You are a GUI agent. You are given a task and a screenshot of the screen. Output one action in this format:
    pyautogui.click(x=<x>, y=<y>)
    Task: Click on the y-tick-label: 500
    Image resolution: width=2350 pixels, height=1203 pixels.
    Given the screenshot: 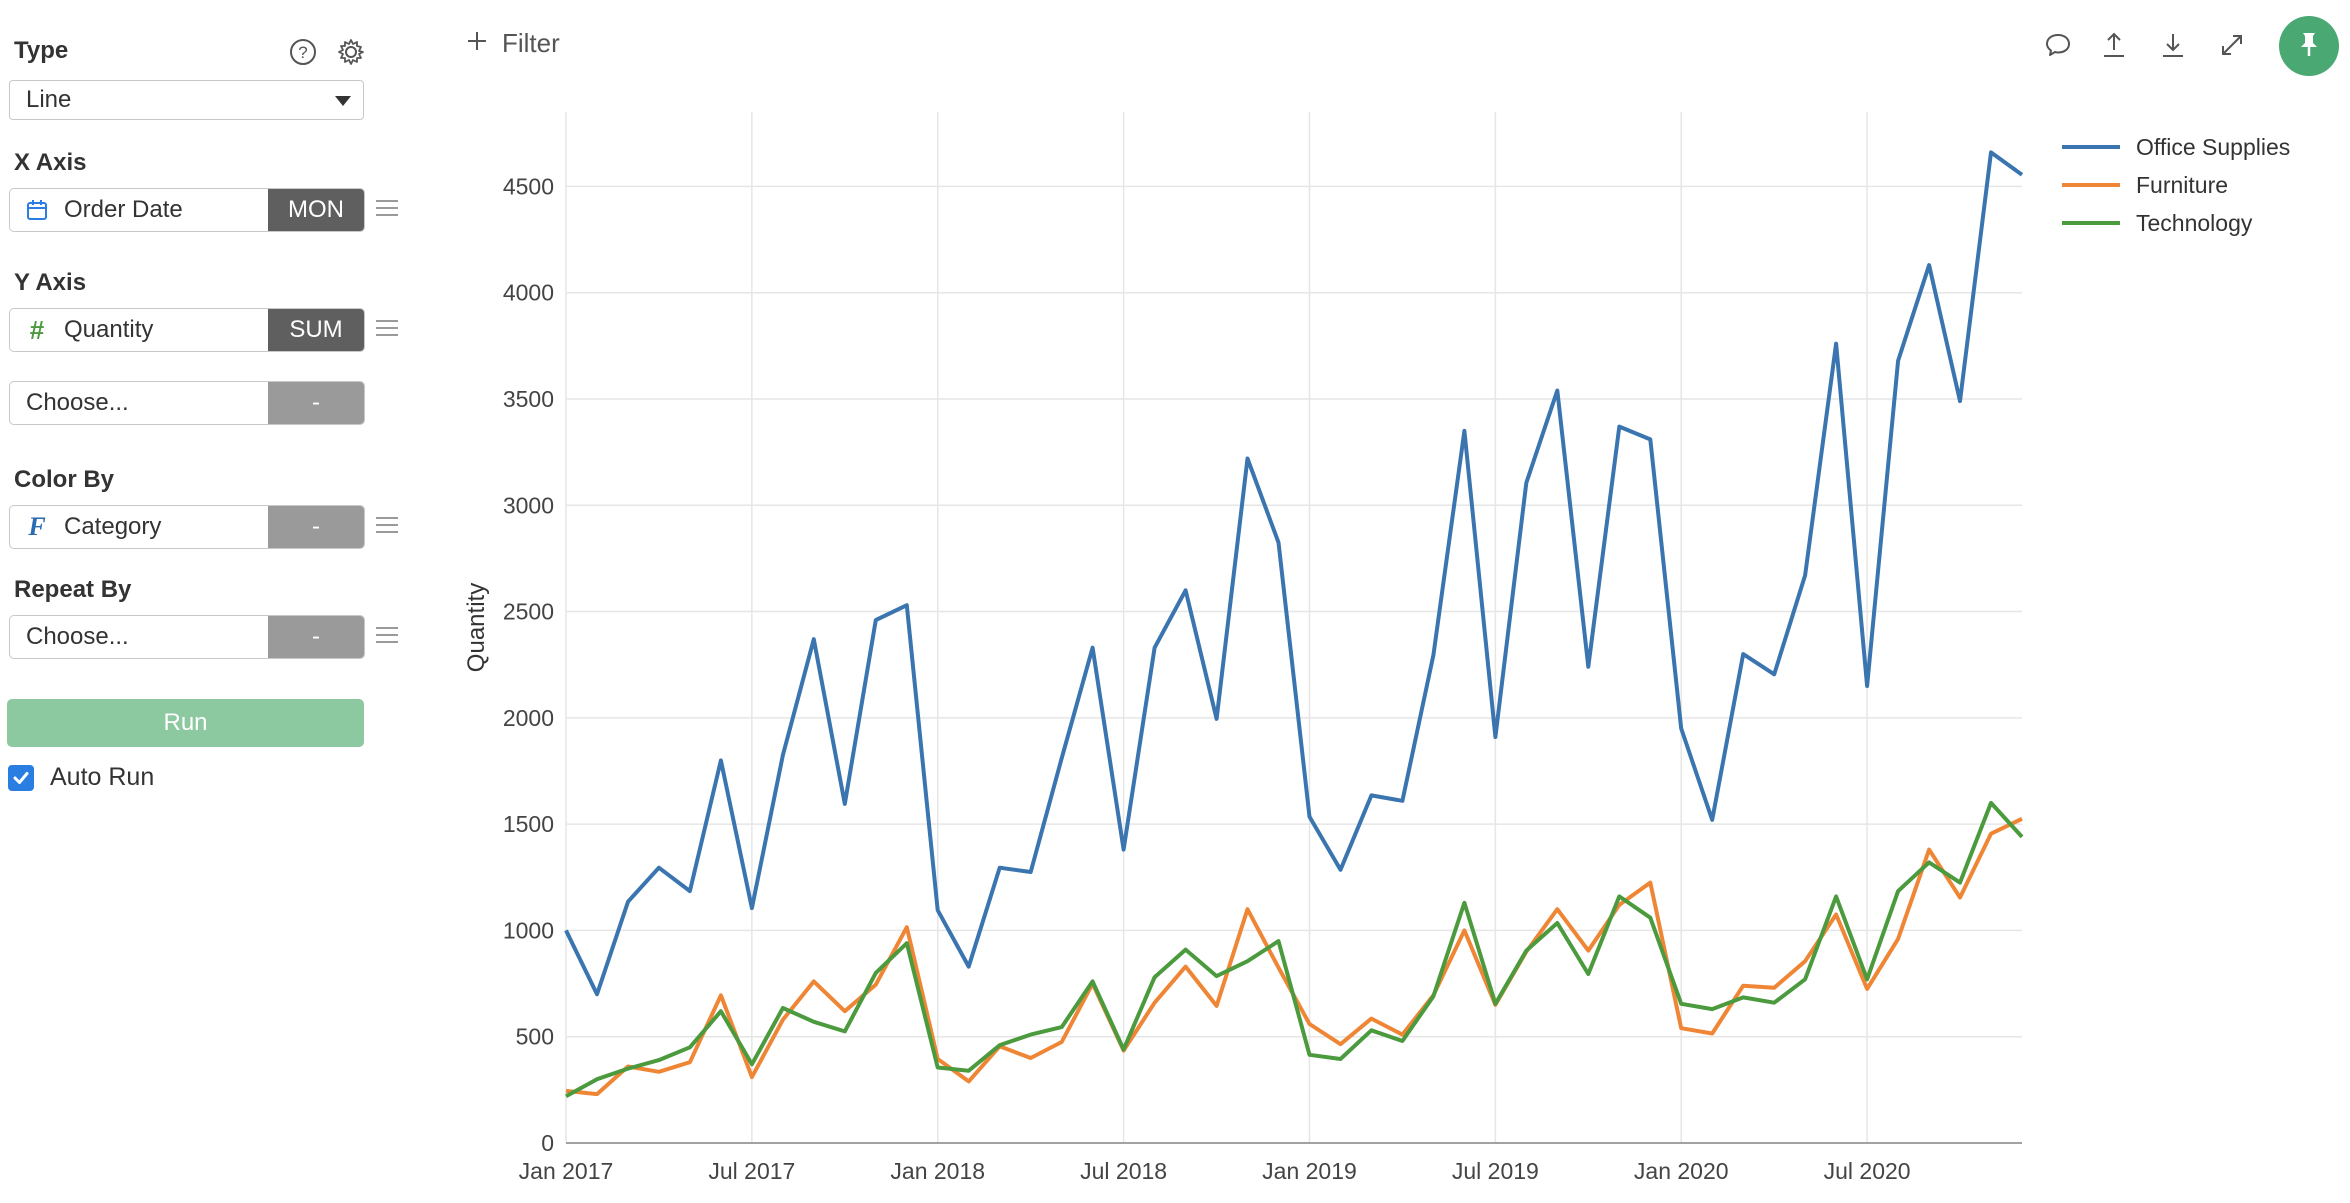 What is the action you would take?
    pyautogui.click(x=535, y=1037)
    